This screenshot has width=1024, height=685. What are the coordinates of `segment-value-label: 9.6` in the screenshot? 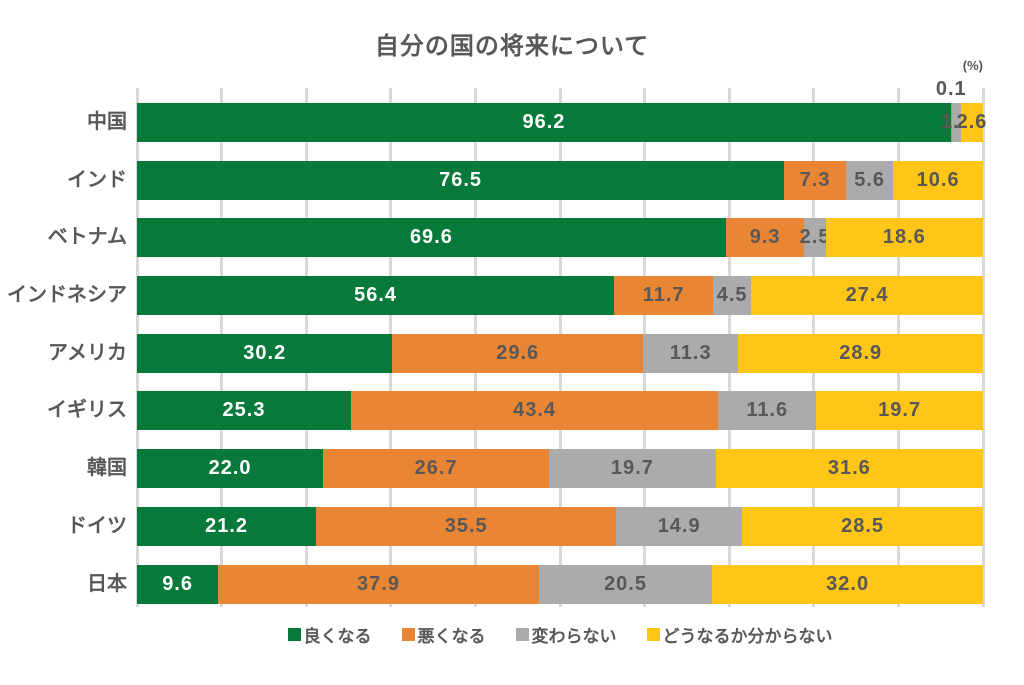 It's located at (177, 583).